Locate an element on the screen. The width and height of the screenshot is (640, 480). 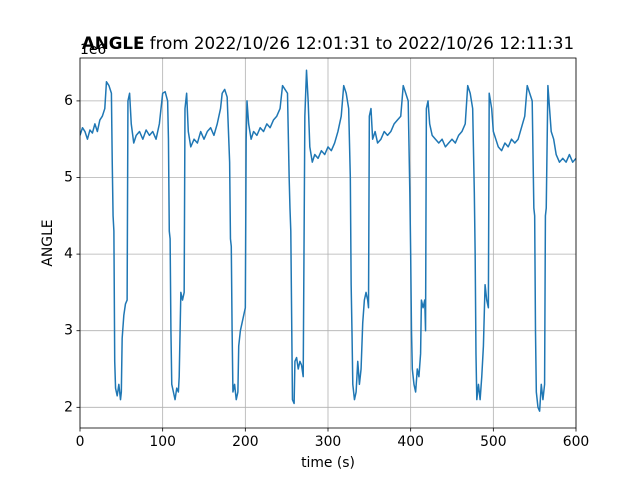
y-tick-label: 6 is located at coordinates (68, 101).